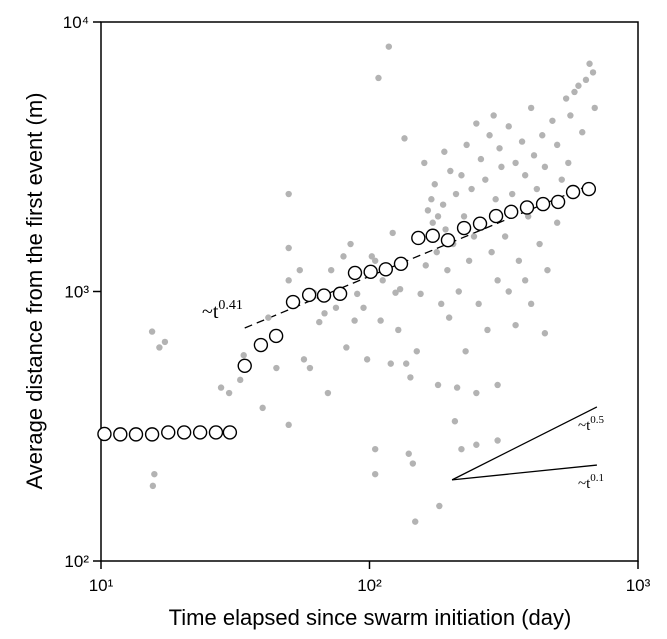  Describe the element at coordinates (417, 256) in the screenshot. I see `trend-line` at that location.